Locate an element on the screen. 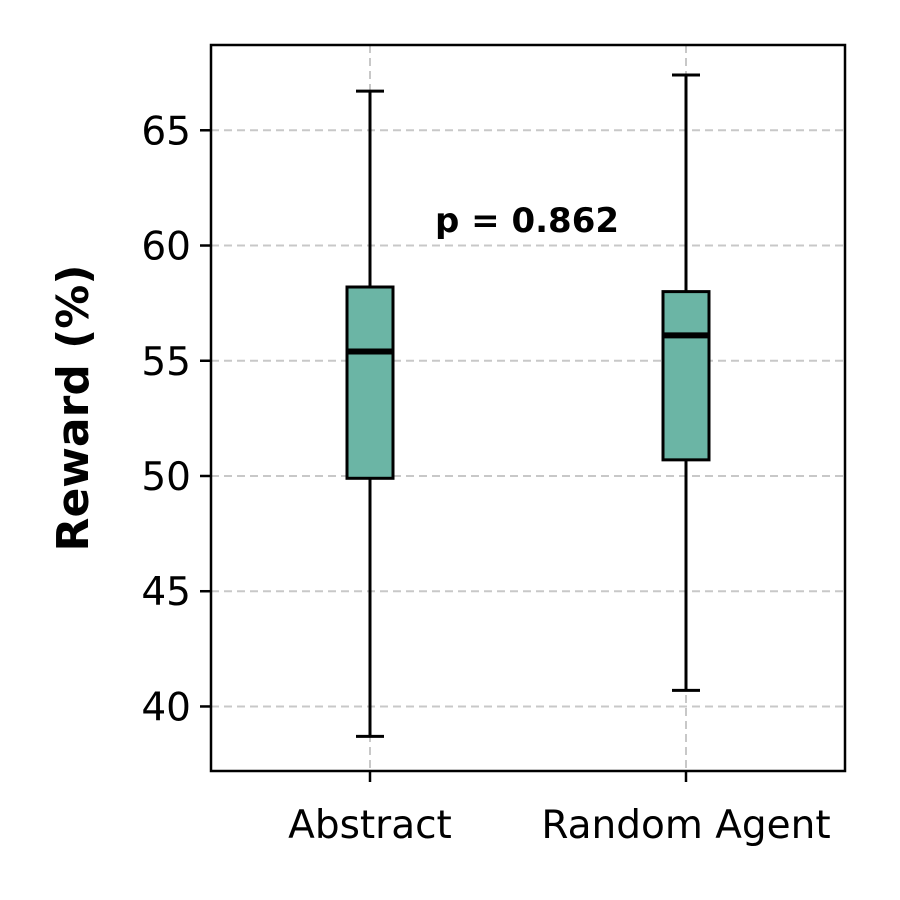 This screenshot has height=900, width=900. y-tick-label: 65 is located at coordinates (166, 131).